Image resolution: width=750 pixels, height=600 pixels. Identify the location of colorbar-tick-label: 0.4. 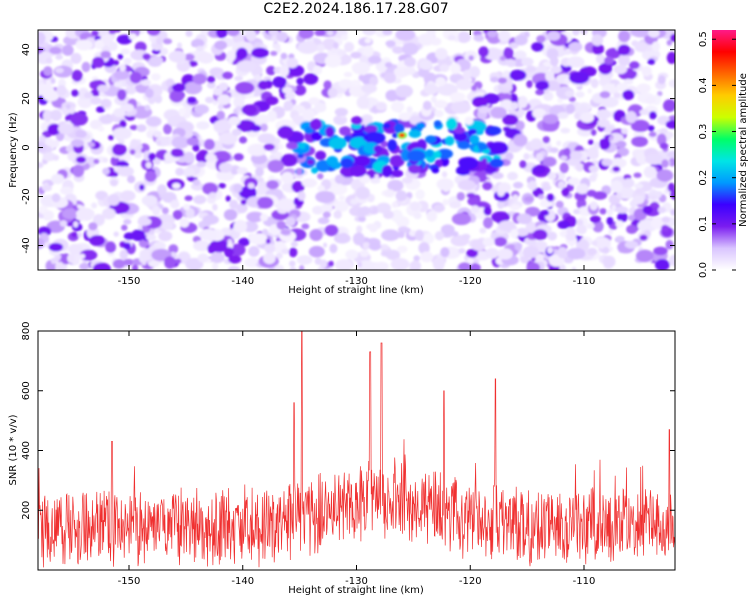
(703, 85).